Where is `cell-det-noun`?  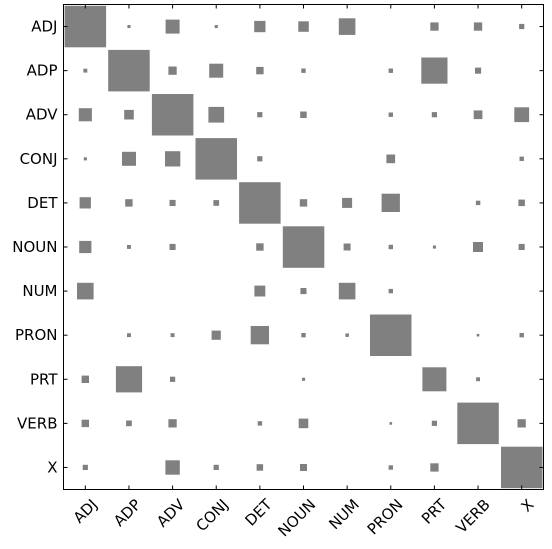 cell-det-noun is located at coordinates (303, 203).